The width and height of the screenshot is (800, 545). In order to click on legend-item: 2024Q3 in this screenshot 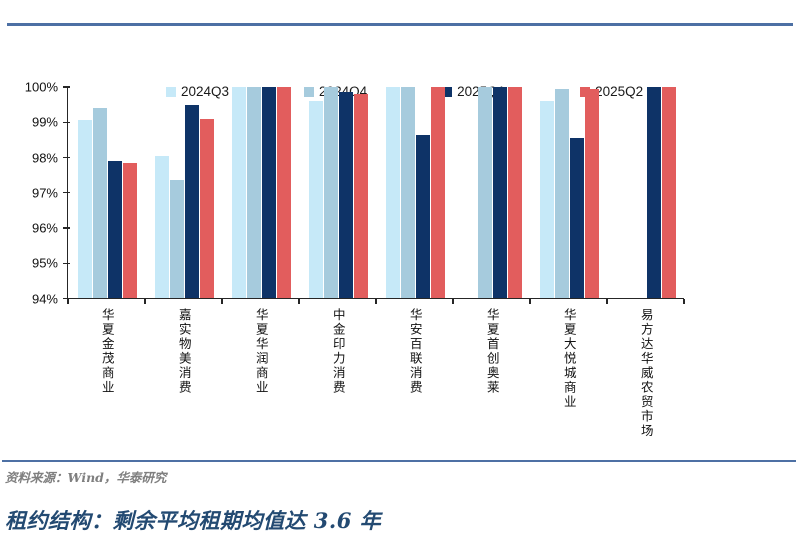, I will do `click(197, 92)`.